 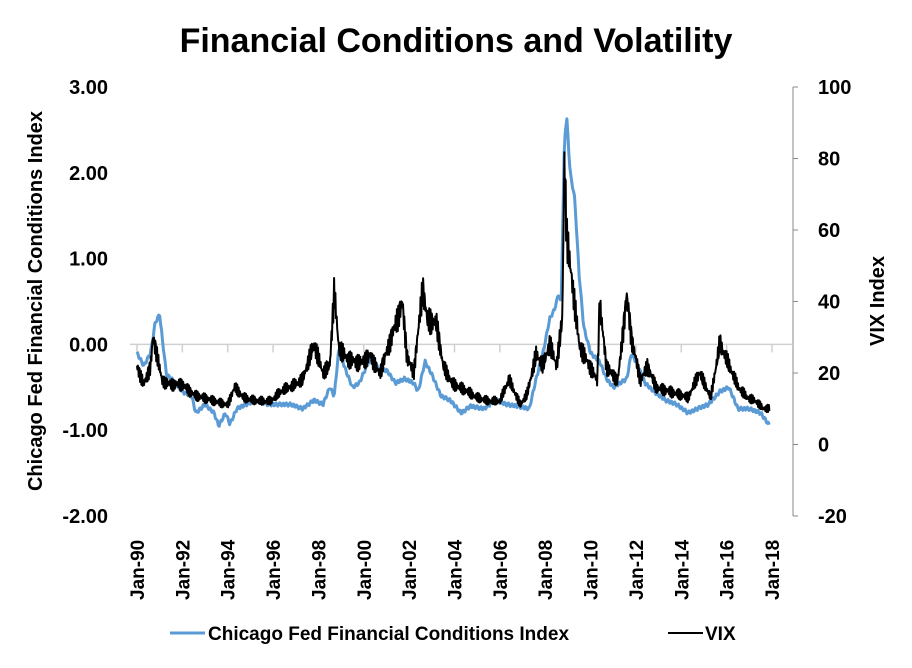 What do you see at coordinates (829, 160) in the screenshot?
I see `y2-tick-label: 80` at bounding box center [829, 160].